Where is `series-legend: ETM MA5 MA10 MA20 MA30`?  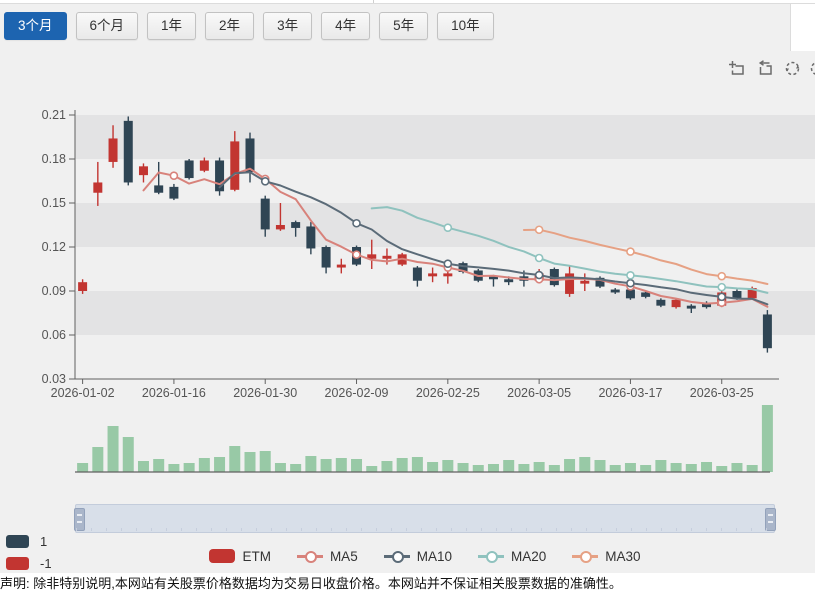
series-legend: ETM MA5 MA10 MA20 MA30 is located at coordinates (425, 556).